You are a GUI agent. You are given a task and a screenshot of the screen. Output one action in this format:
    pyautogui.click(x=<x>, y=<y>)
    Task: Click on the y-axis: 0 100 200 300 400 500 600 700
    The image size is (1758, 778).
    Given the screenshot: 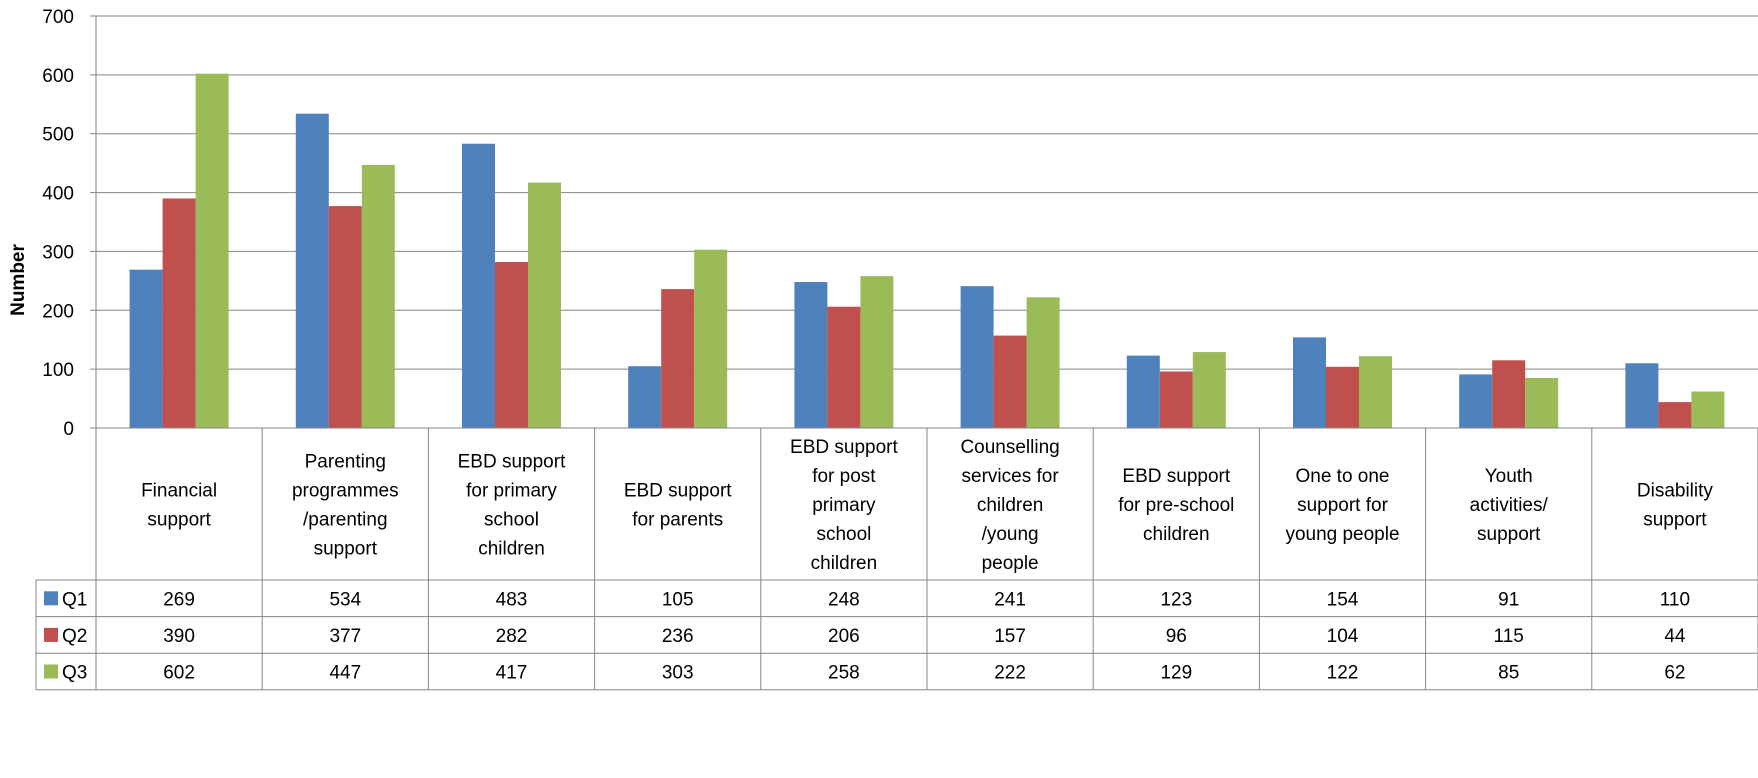 What is the action you would take?
    pyautogui.click(x=69, y=223)
    